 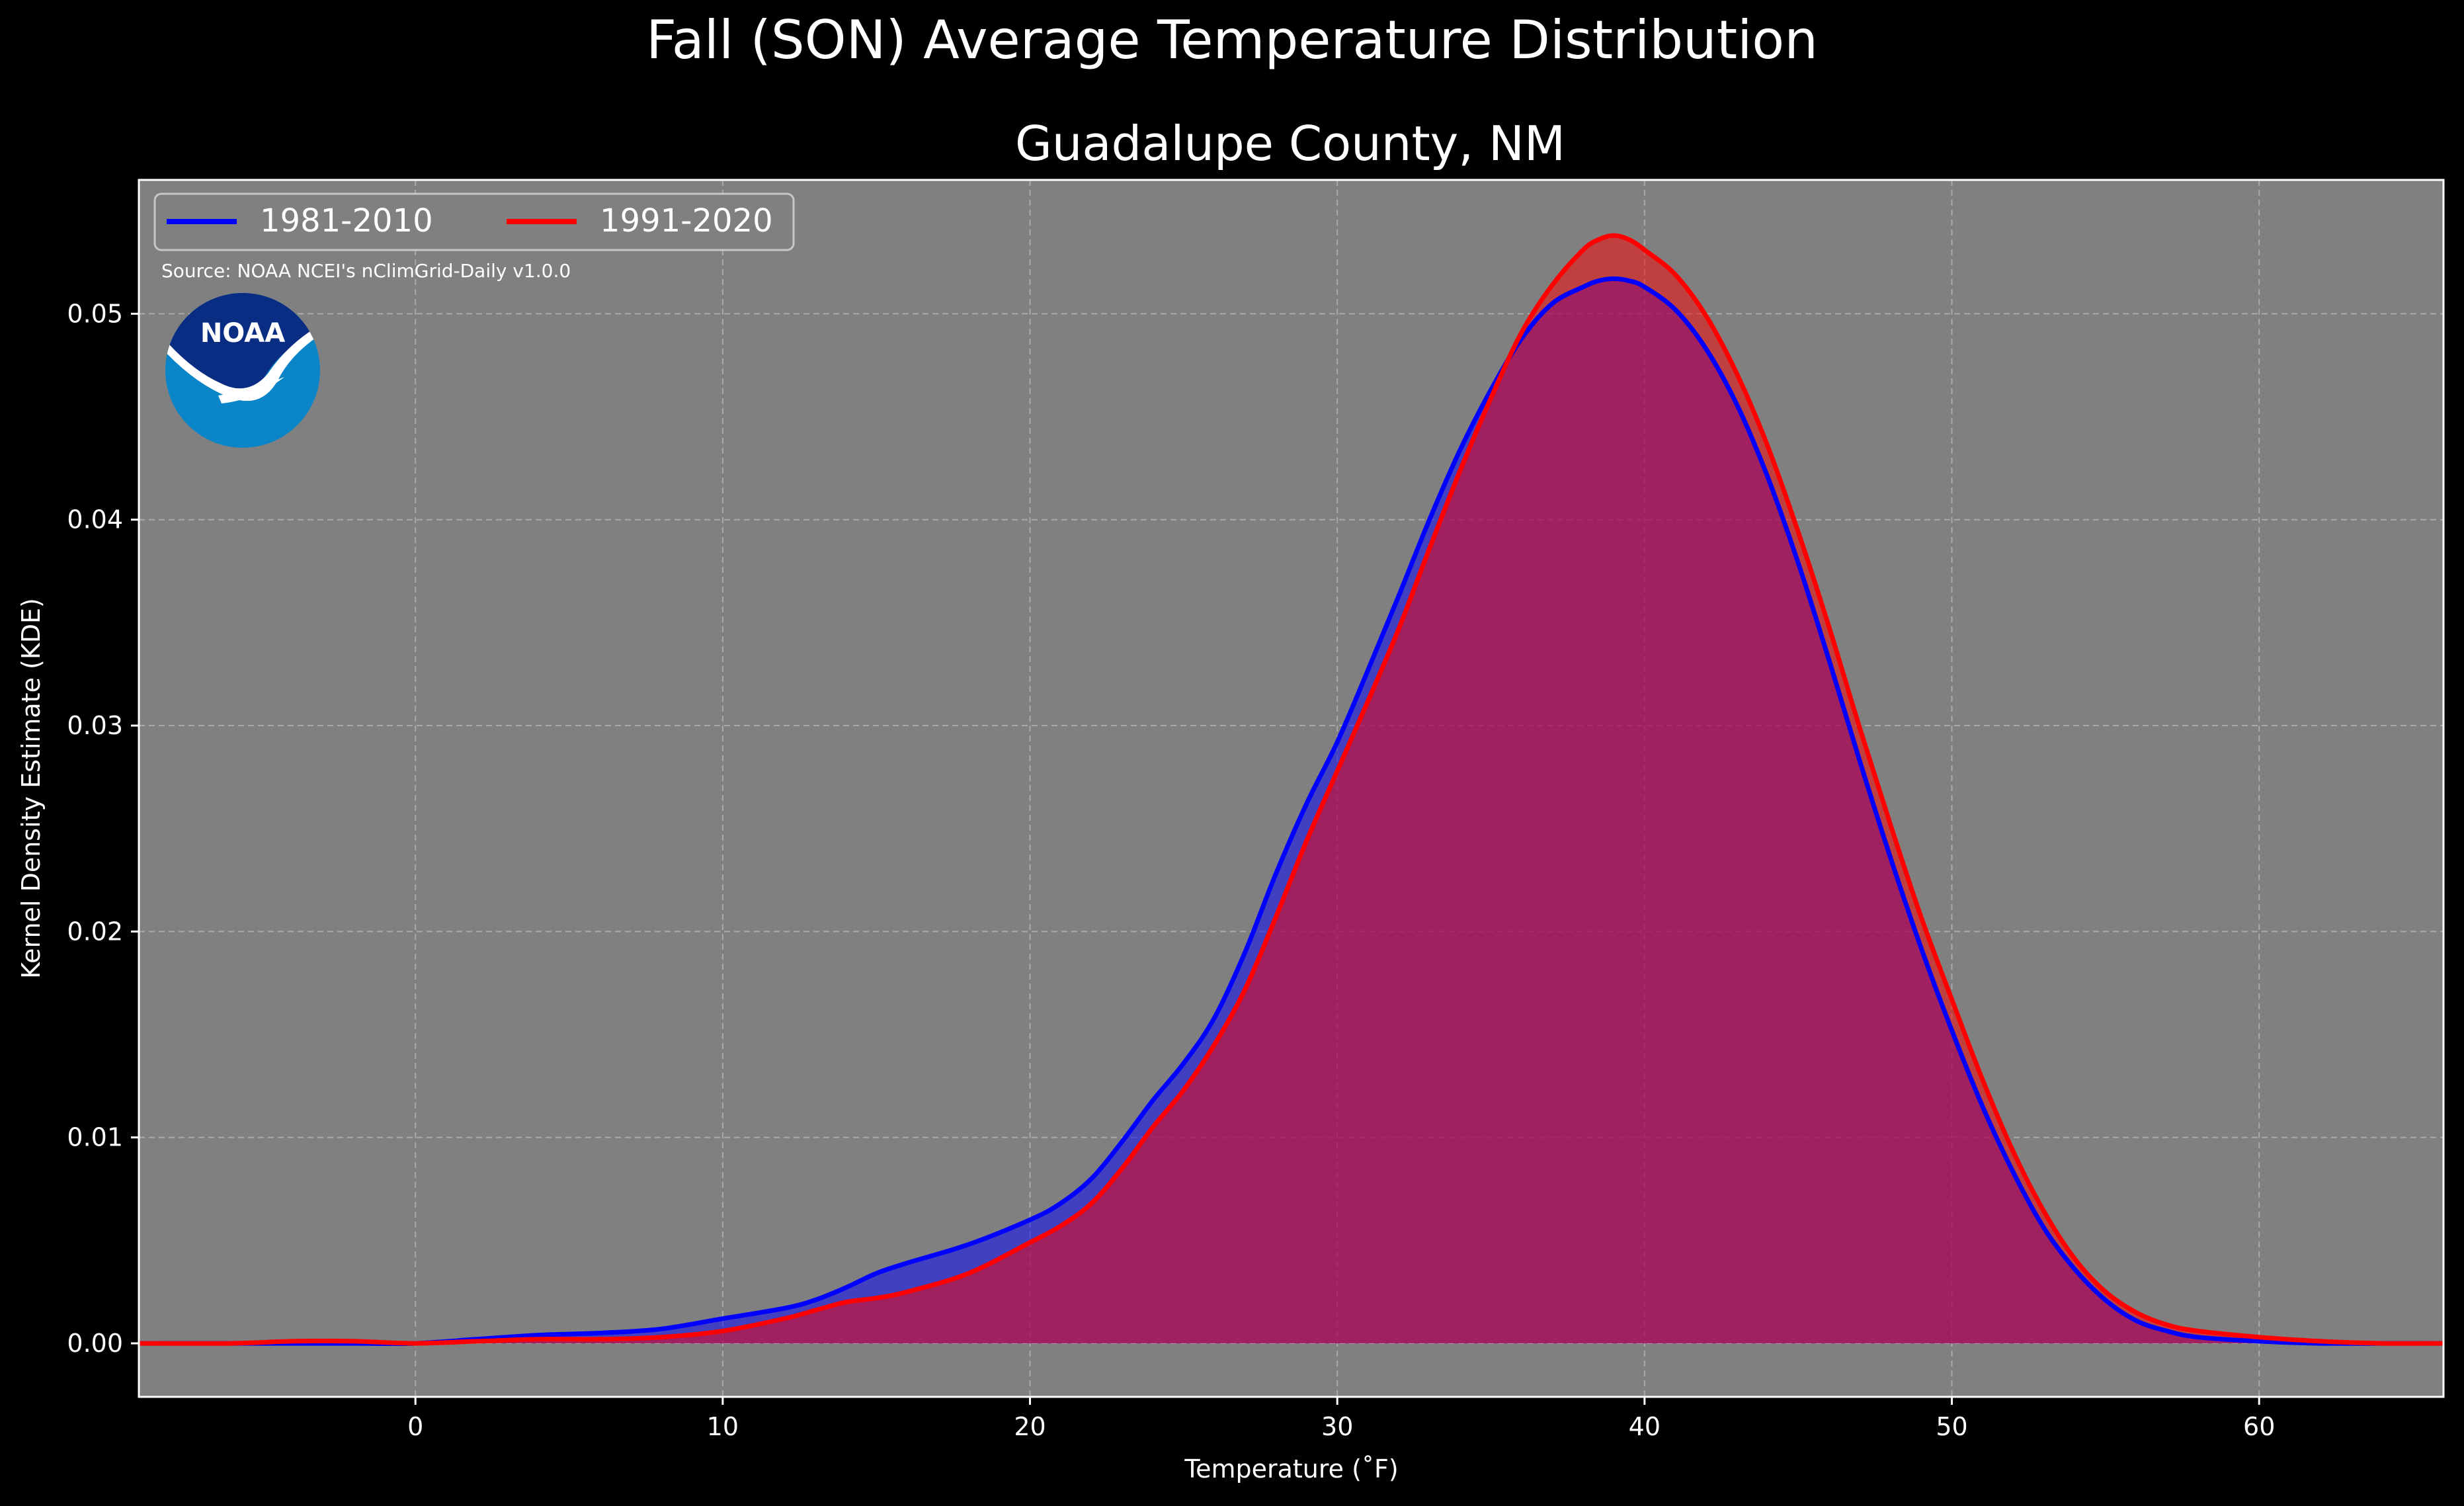 I want to click on noaa-logo: NOAA, so click(x=243, y=370).